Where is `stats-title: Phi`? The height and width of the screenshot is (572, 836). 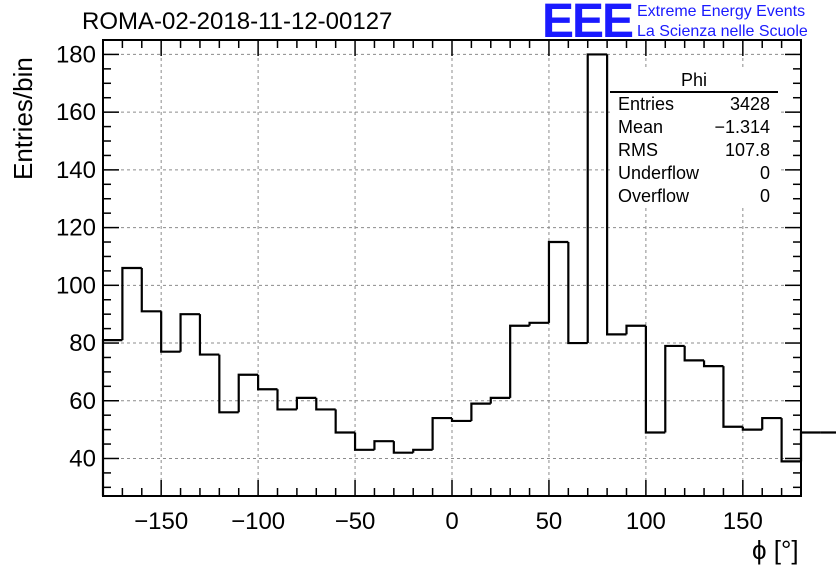
stats-title: Phi is located at coordinates (694, 81).